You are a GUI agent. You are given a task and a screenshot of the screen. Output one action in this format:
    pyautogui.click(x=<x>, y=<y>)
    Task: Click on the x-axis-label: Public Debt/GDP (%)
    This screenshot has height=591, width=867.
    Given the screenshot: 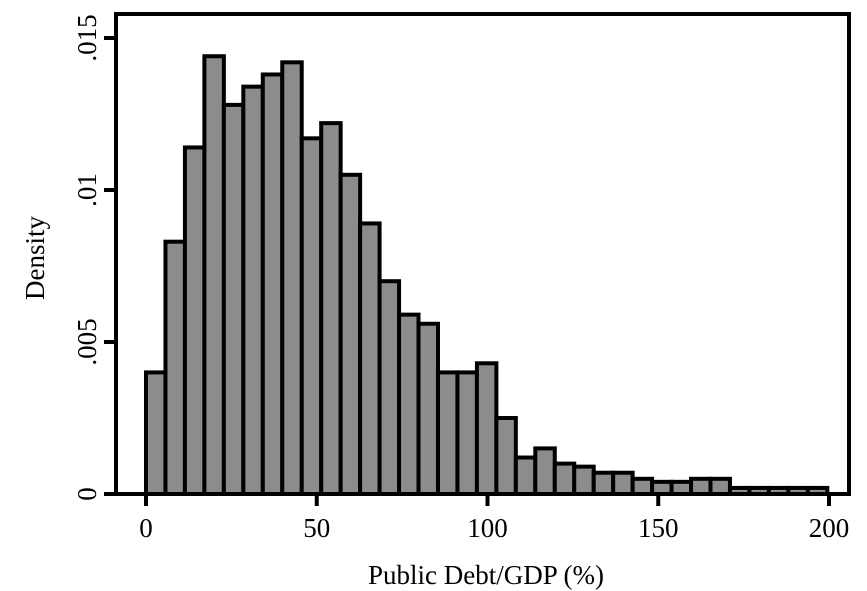 What is the action you would take?
    pyautogui.click(x=486, y=575)
    